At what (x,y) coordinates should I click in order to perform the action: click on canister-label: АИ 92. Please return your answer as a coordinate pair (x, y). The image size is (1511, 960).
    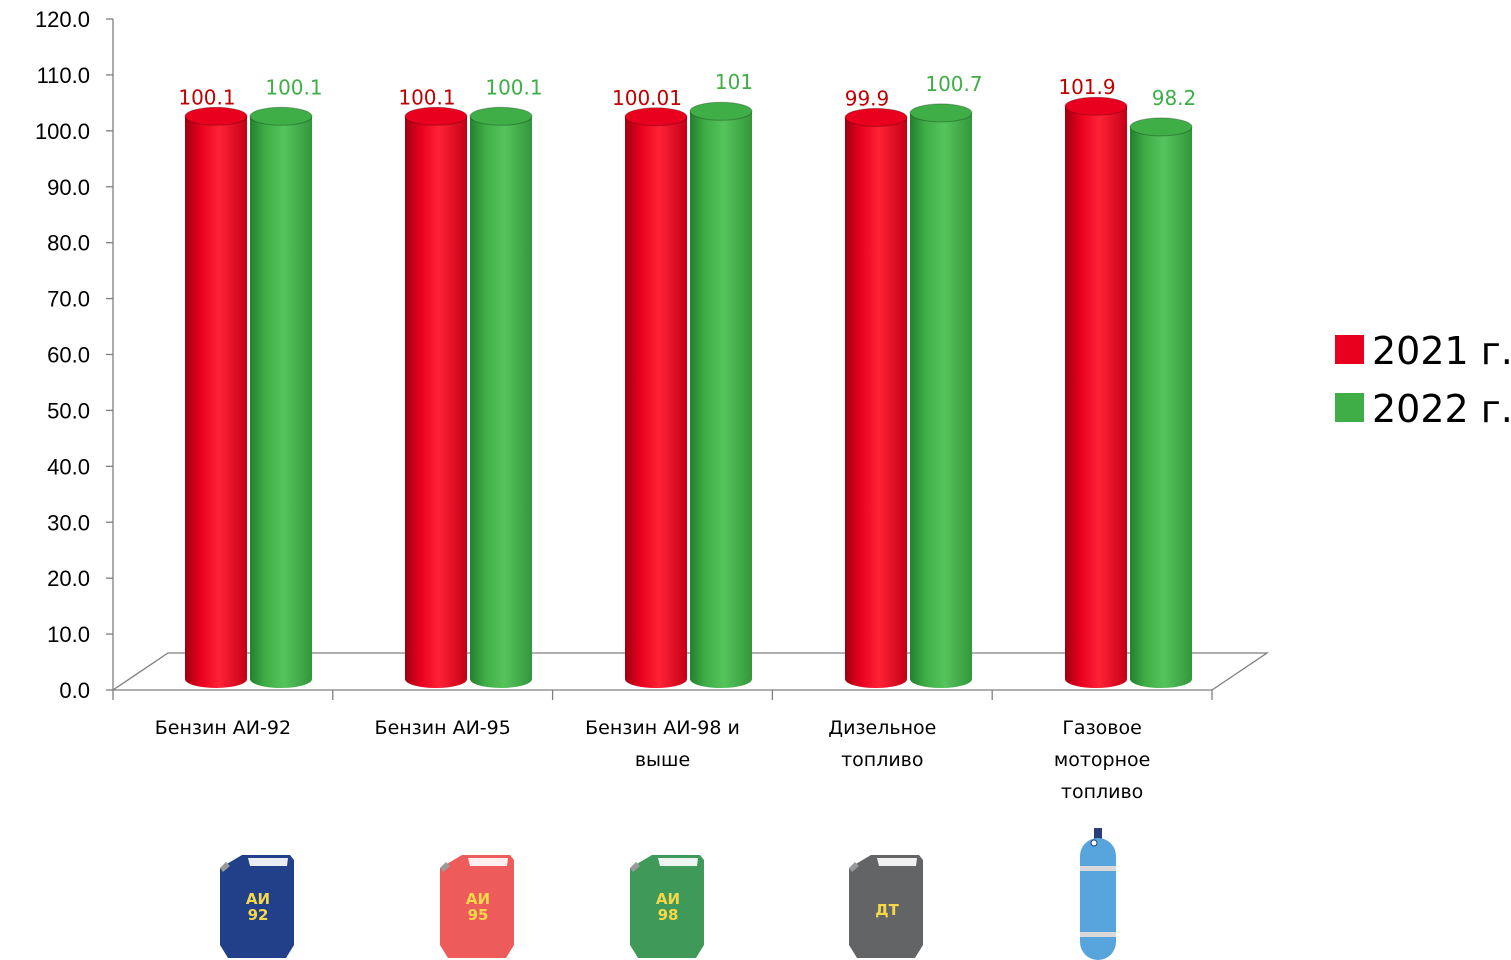
    Looking at the image, I should click on (258, 907).